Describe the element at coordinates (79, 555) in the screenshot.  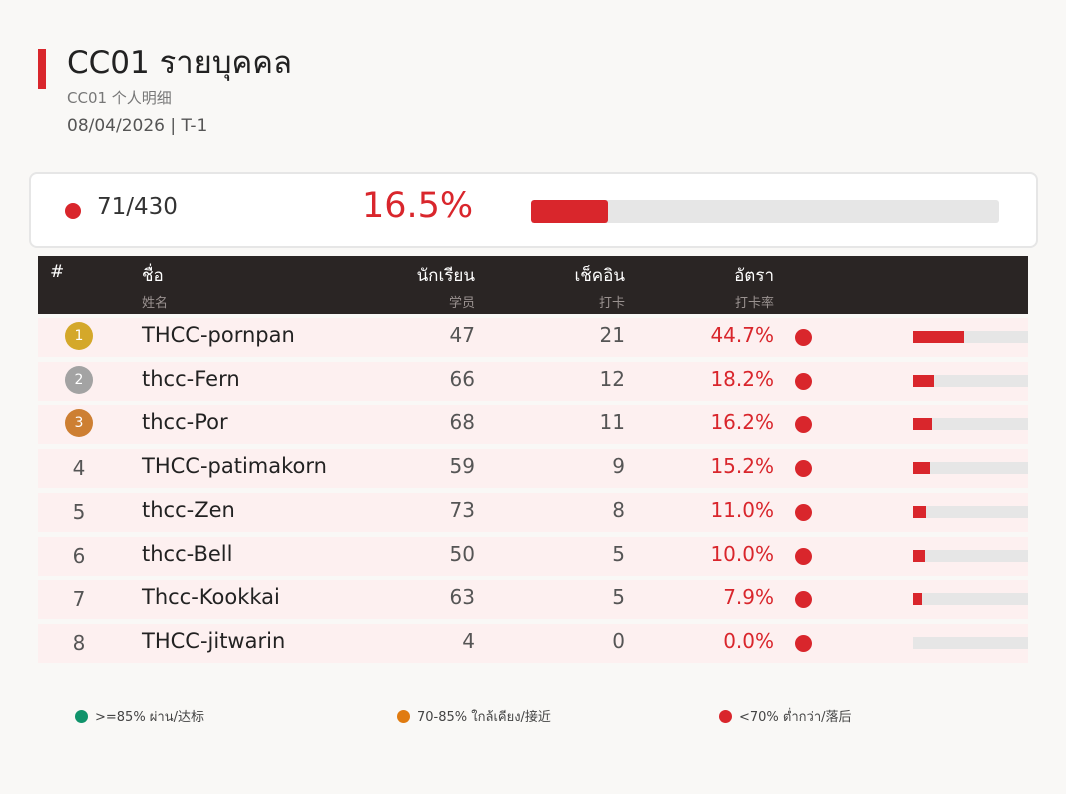
I see `rank-badge: 6` at that location.